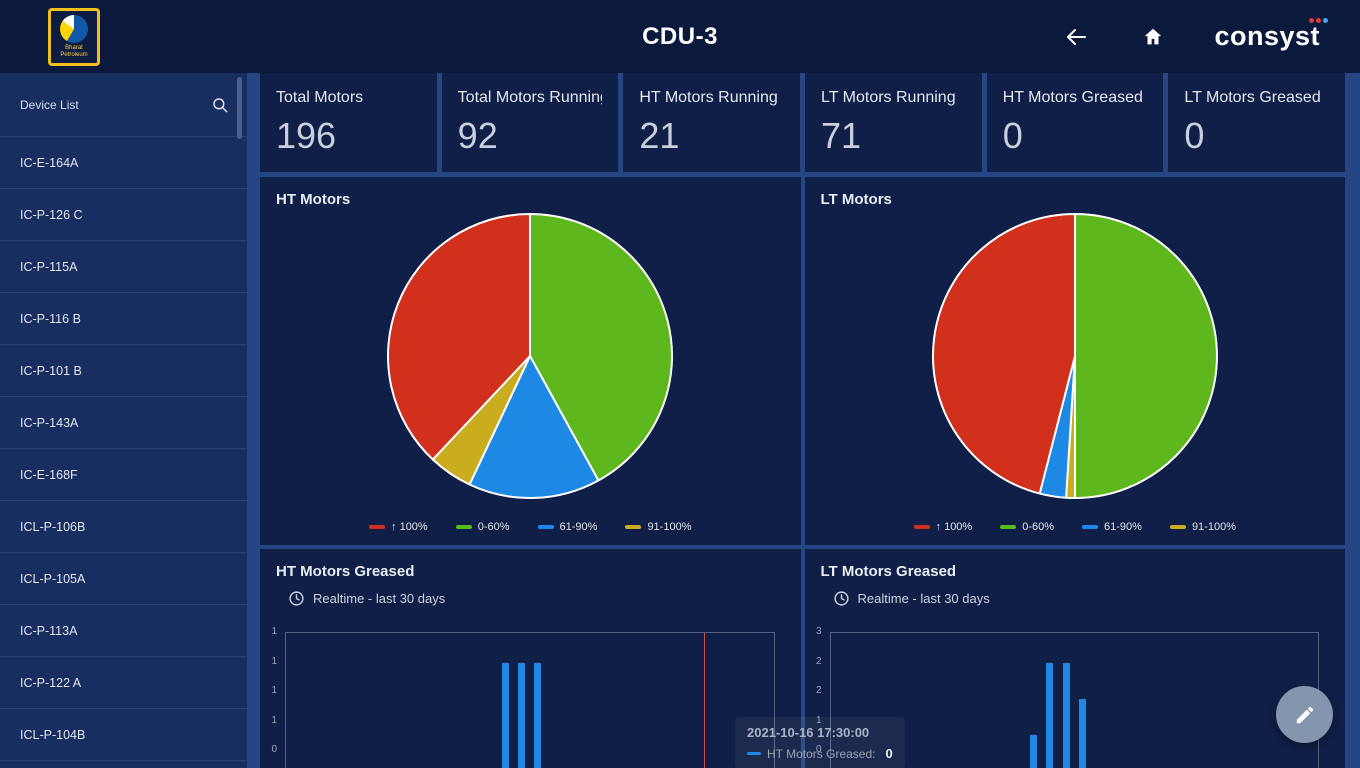 The image size is (1360, 768). What do you see at coordinates (1072, 97) in the screenshot?
I see `stat-label: HT Motors Greased` at bounding box center [1072, 97].